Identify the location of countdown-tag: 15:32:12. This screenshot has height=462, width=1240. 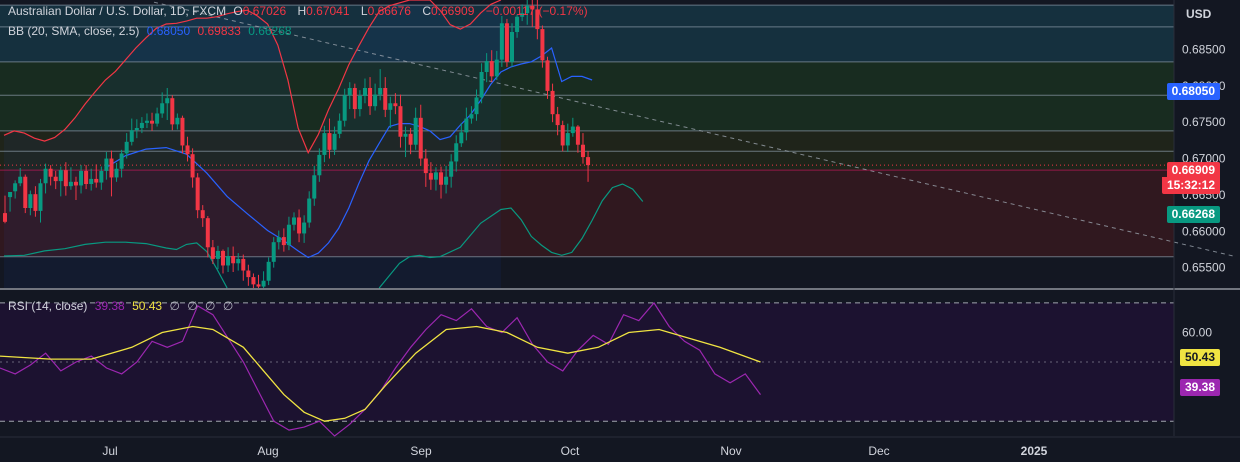
(1190, 185).